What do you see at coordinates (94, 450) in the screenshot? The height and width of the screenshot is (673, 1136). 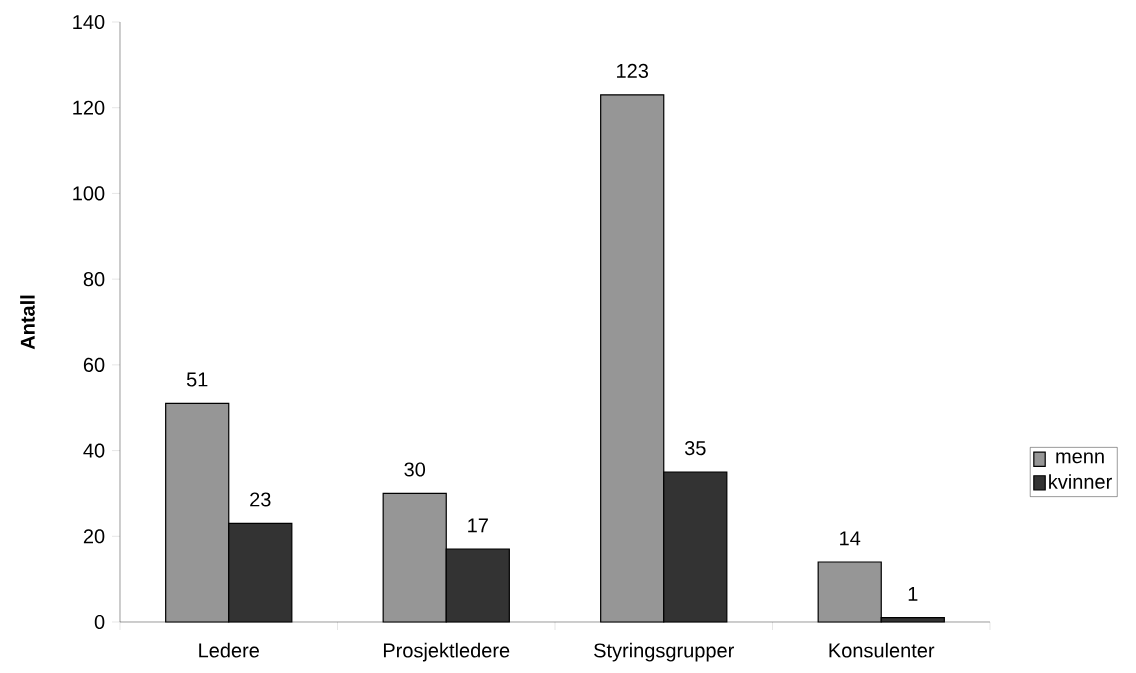 I see `y-tick-label: 40` at bounding box center [94, 450].